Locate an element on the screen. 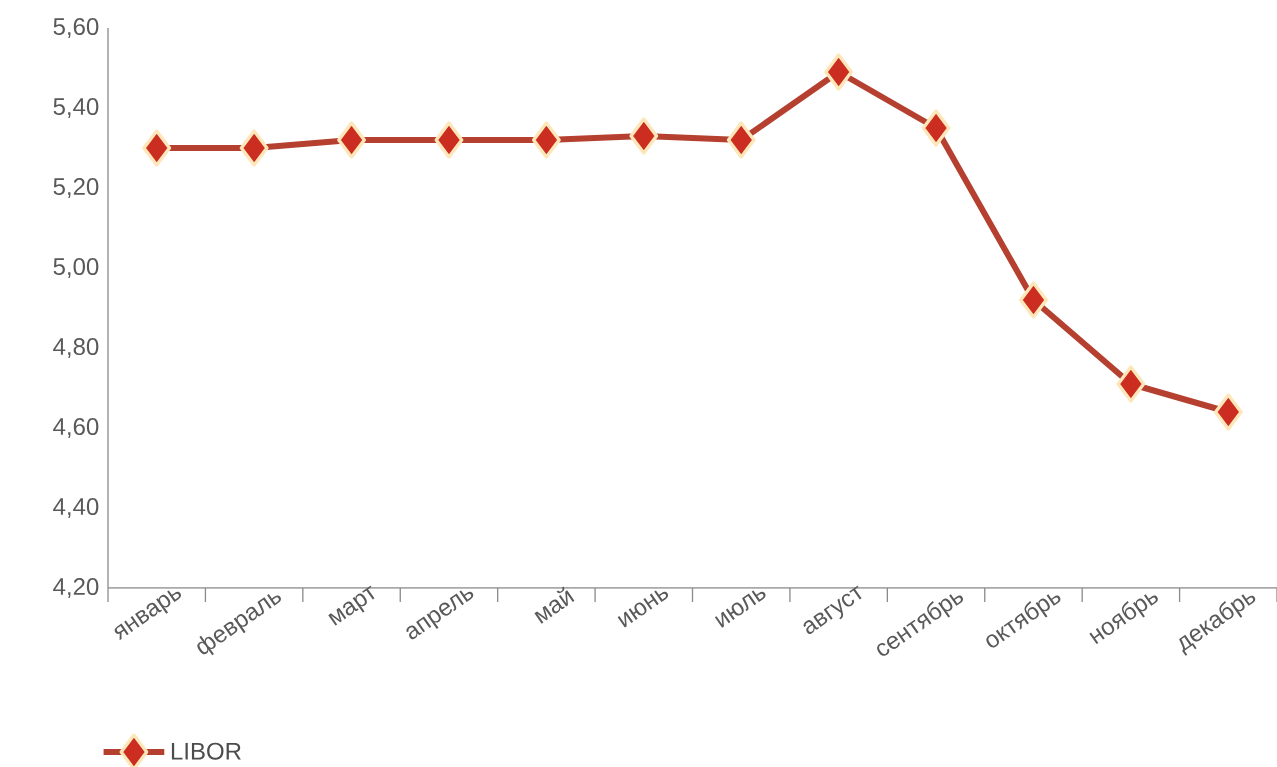 Image resolution: width=1277 pixels, height=767 pixels. legend-label: LIBOR is located at coordinates (206, 751).